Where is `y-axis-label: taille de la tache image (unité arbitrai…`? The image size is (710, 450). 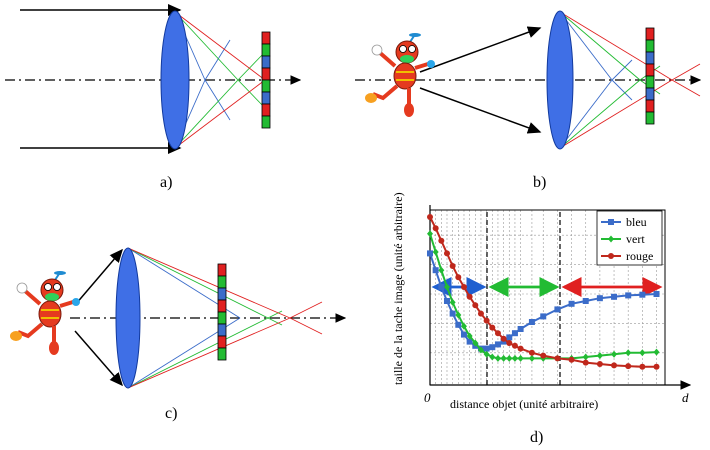
y-axis-label: taille de la tache image (unité arbitrai… is located at coordinates (398, 288).